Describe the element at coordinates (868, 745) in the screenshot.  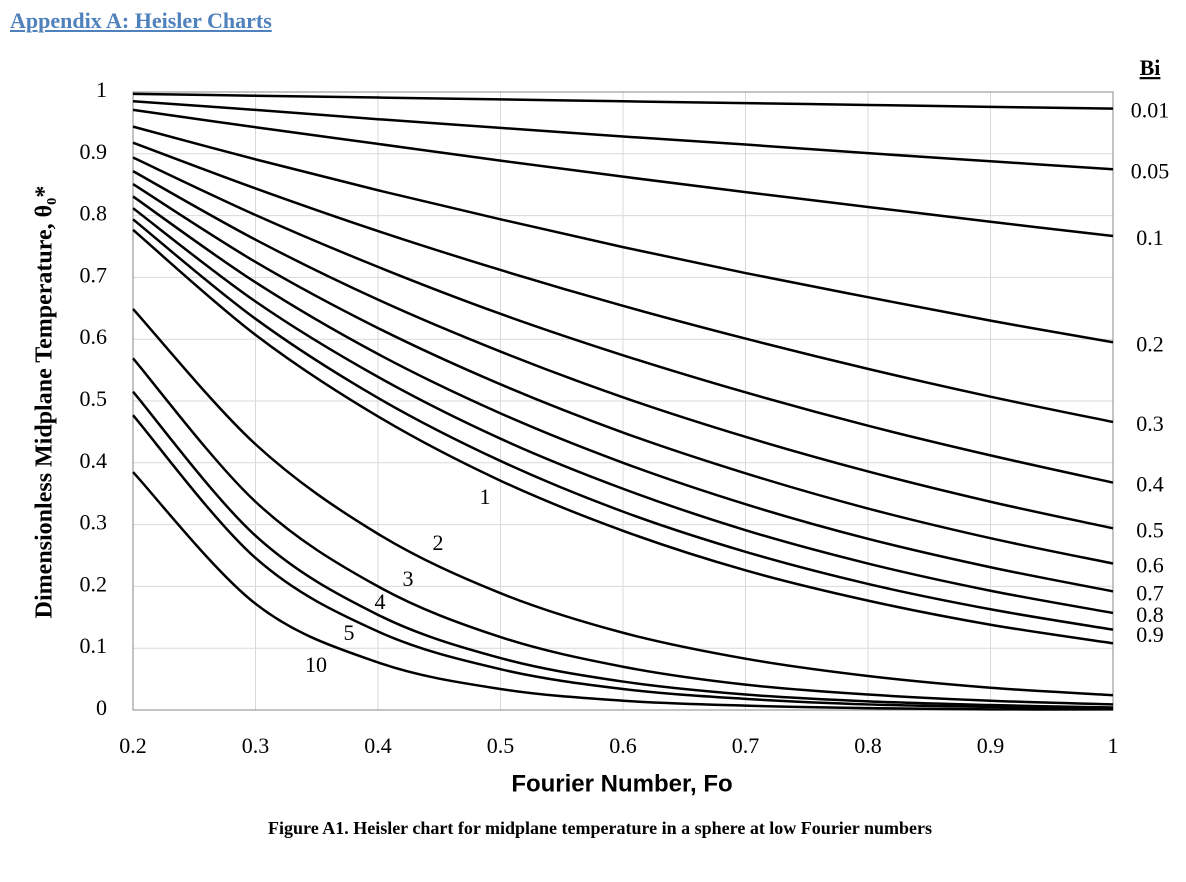
I see `x-tick-label: 0.8` at that location.